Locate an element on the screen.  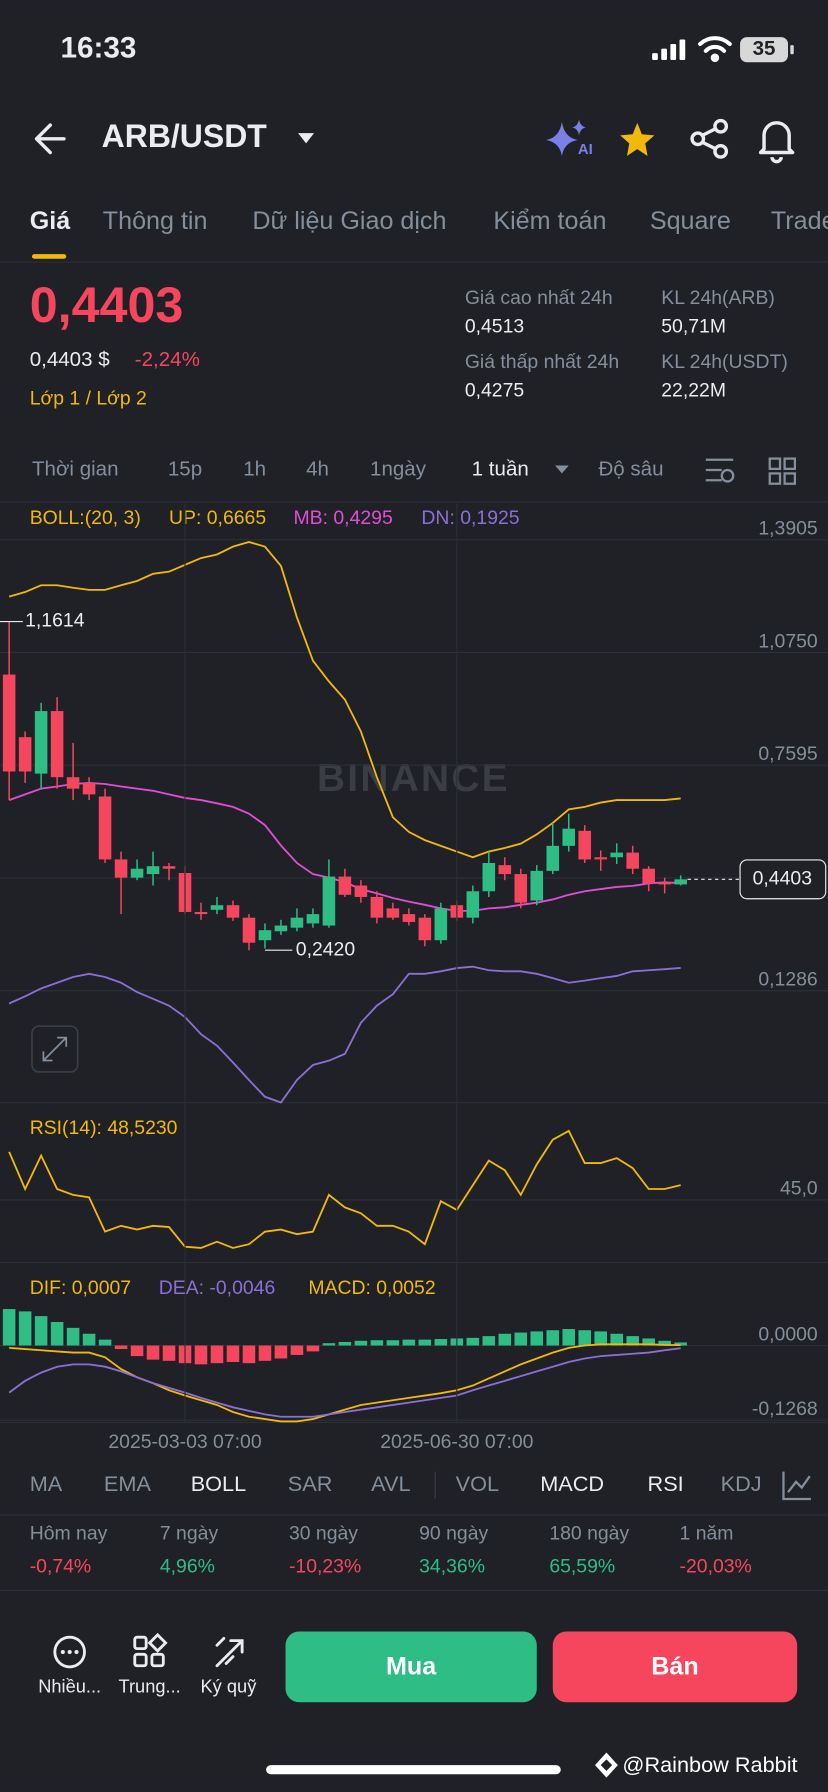
legend-entry: DIF: 0,0007 is located at coordinates (80, 1288).